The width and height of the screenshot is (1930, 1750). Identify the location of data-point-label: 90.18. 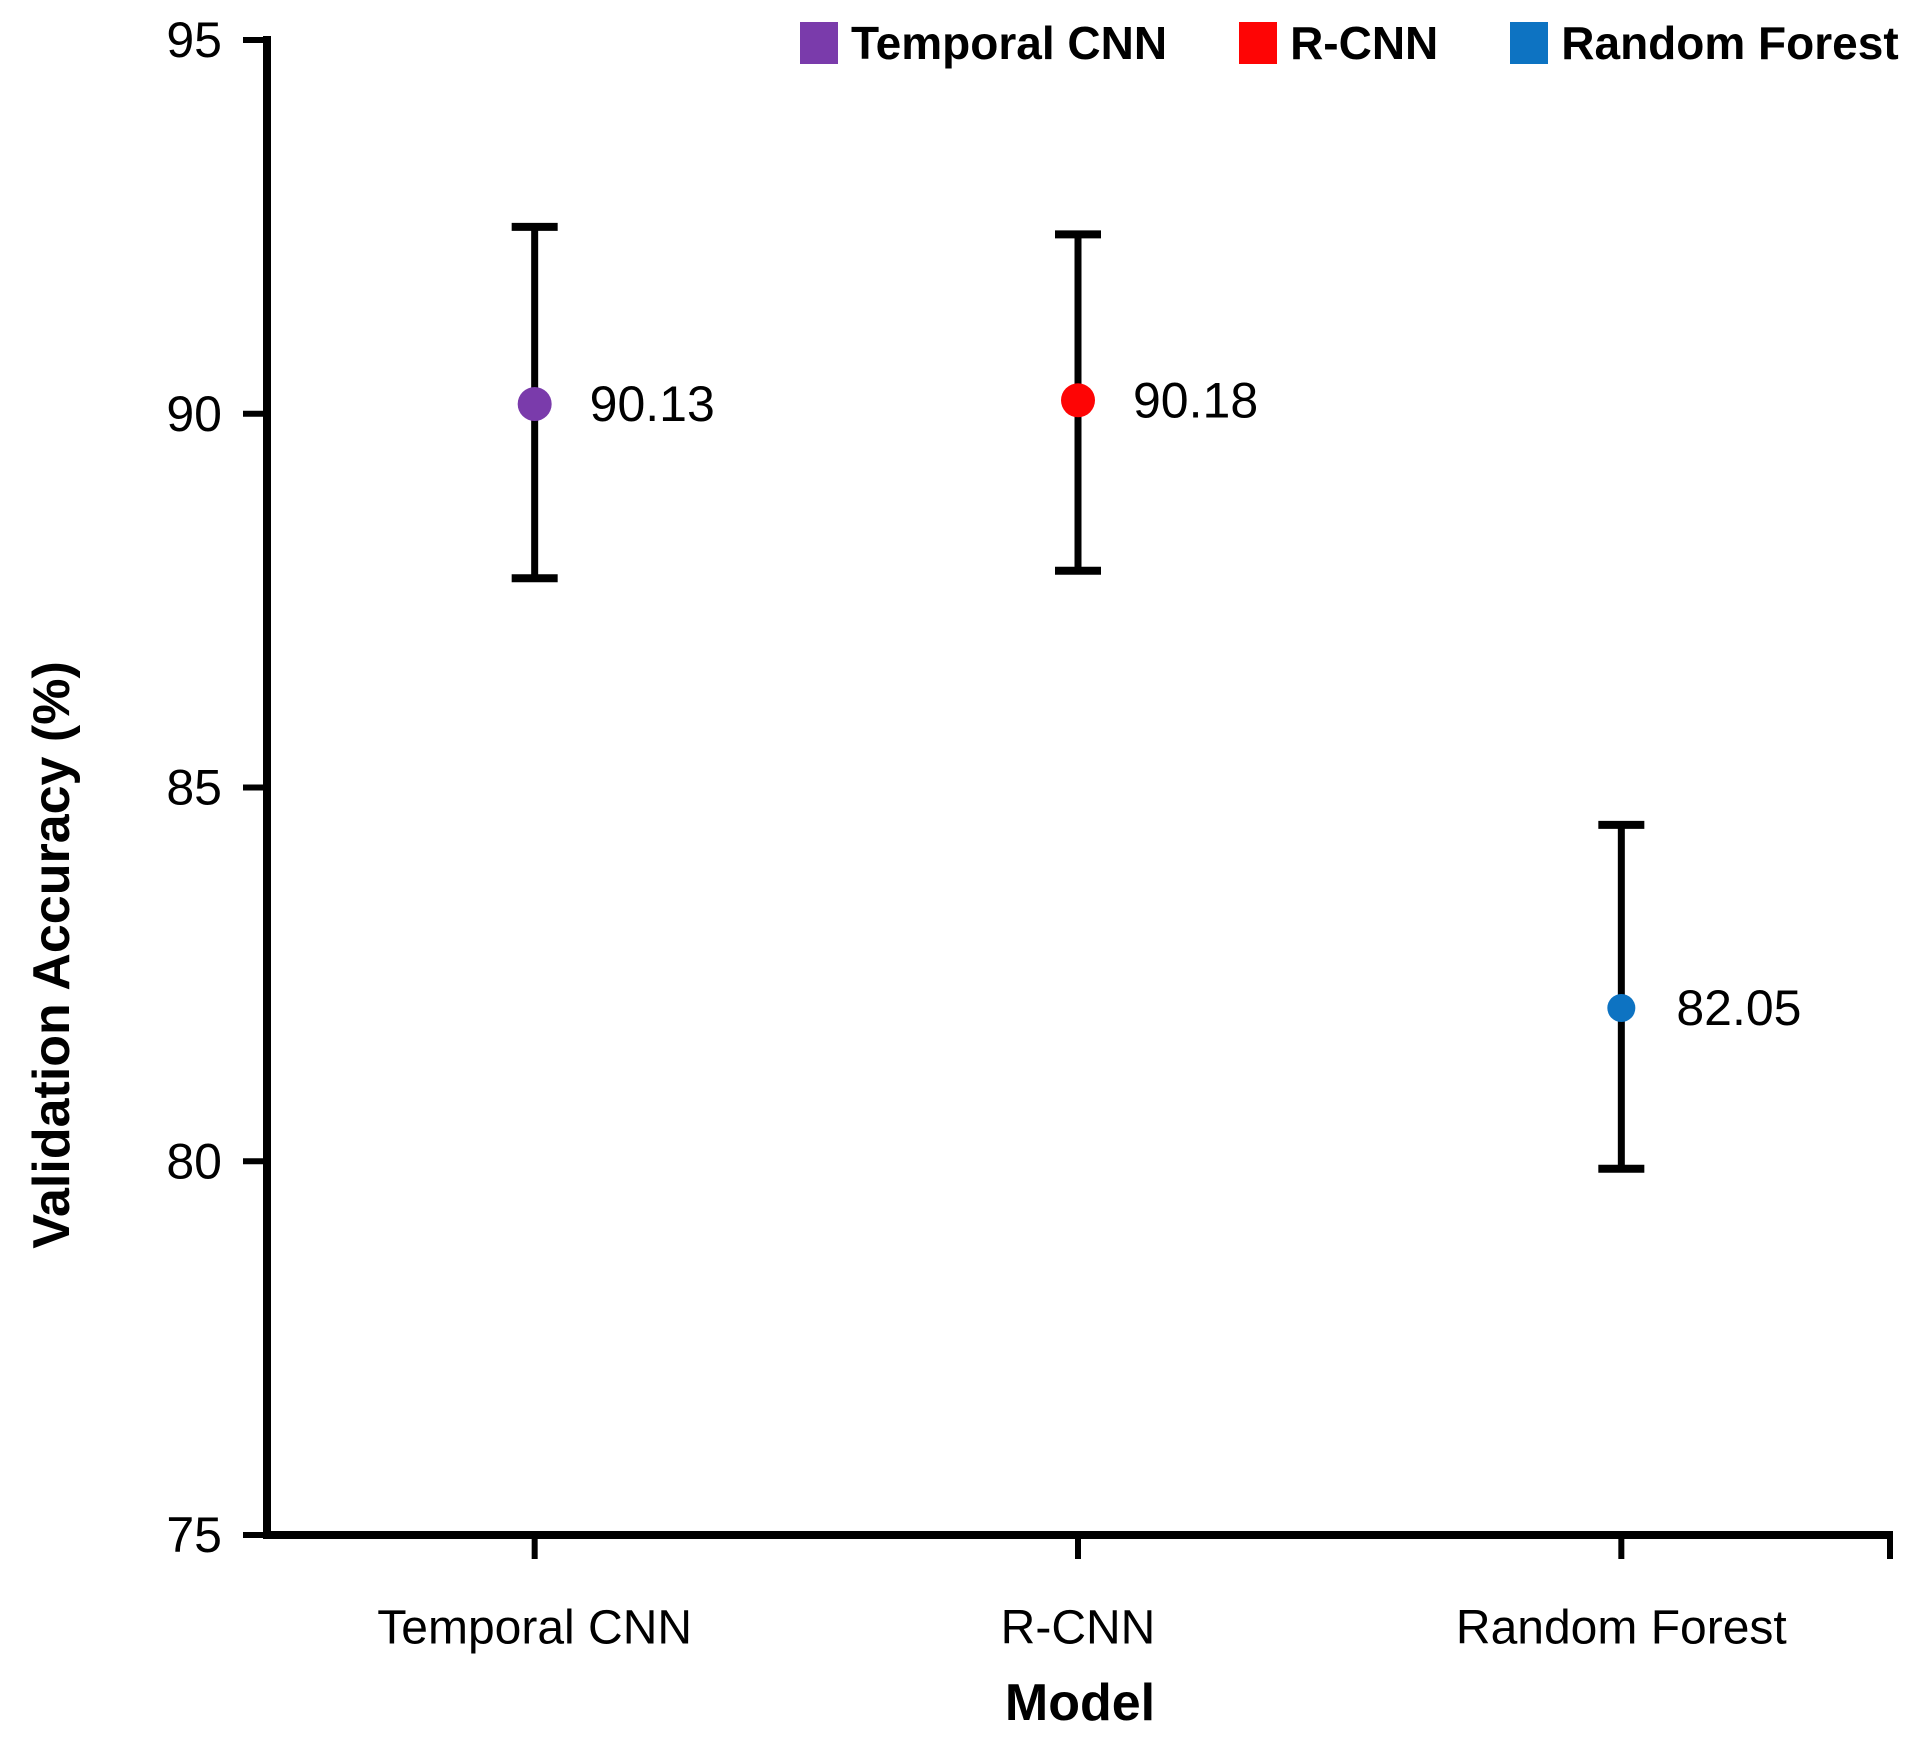
(1195, 400).